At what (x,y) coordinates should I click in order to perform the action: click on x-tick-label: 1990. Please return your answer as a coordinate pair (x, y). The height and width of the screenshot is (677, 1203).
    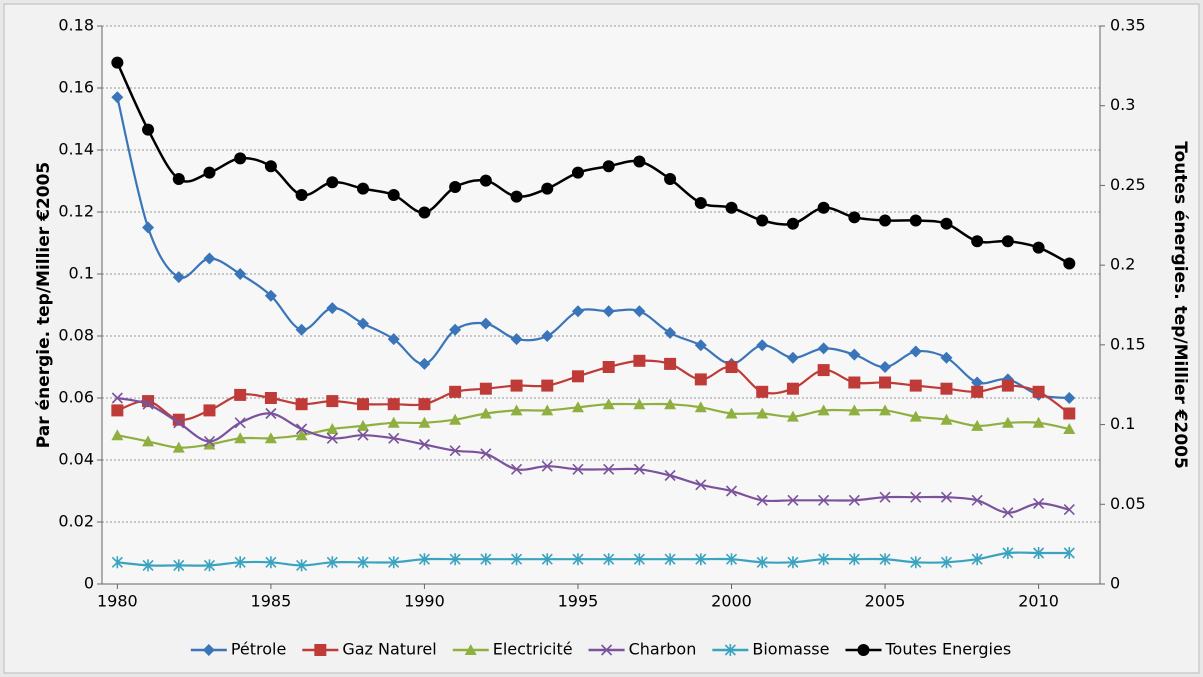
    Looking at the image, I should click on (424, 601).